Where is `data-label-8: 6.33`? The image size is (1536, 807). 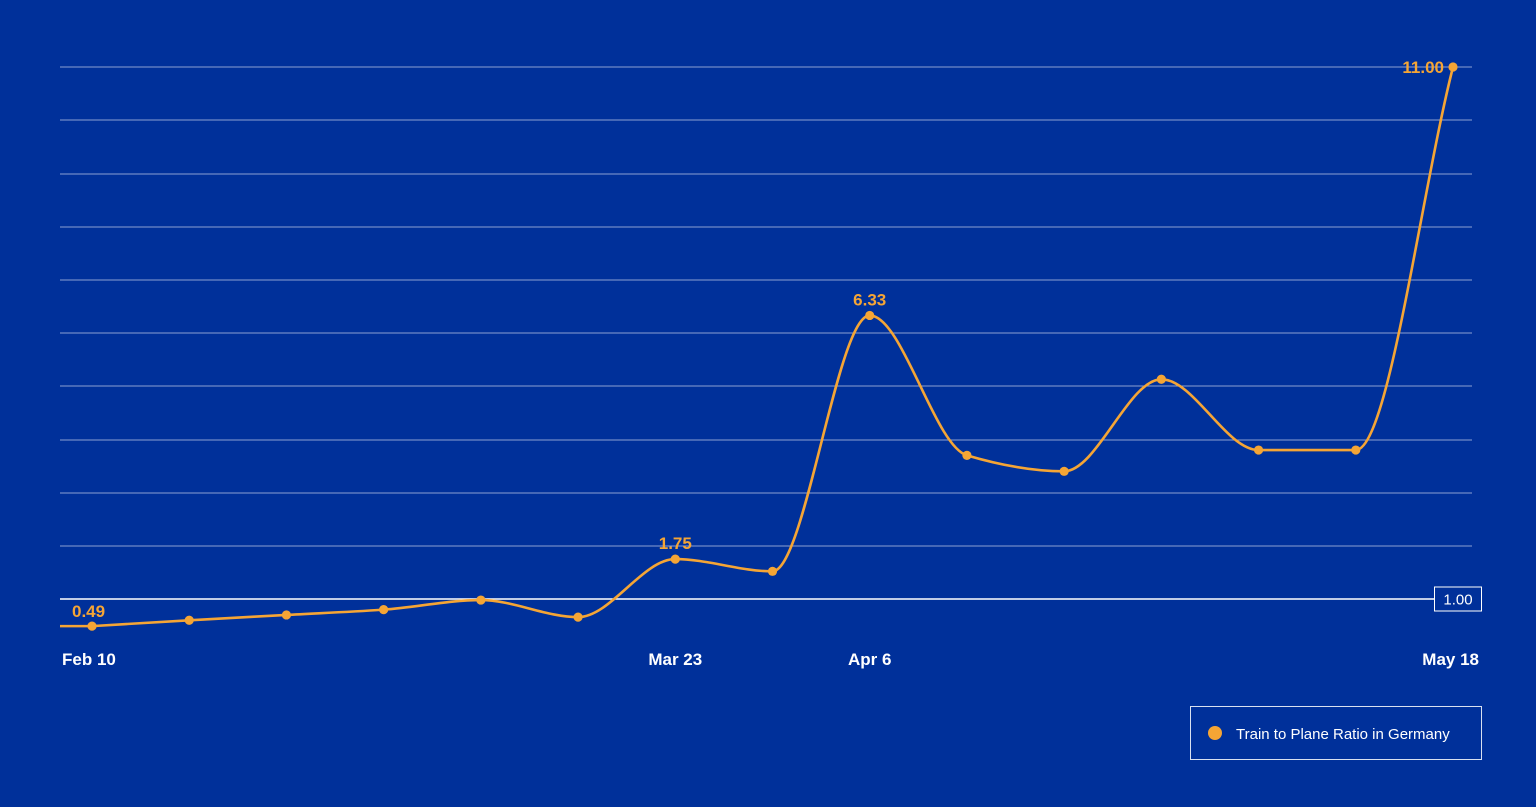
data-label-8: 6.33 is located at coordinates (869, 299).